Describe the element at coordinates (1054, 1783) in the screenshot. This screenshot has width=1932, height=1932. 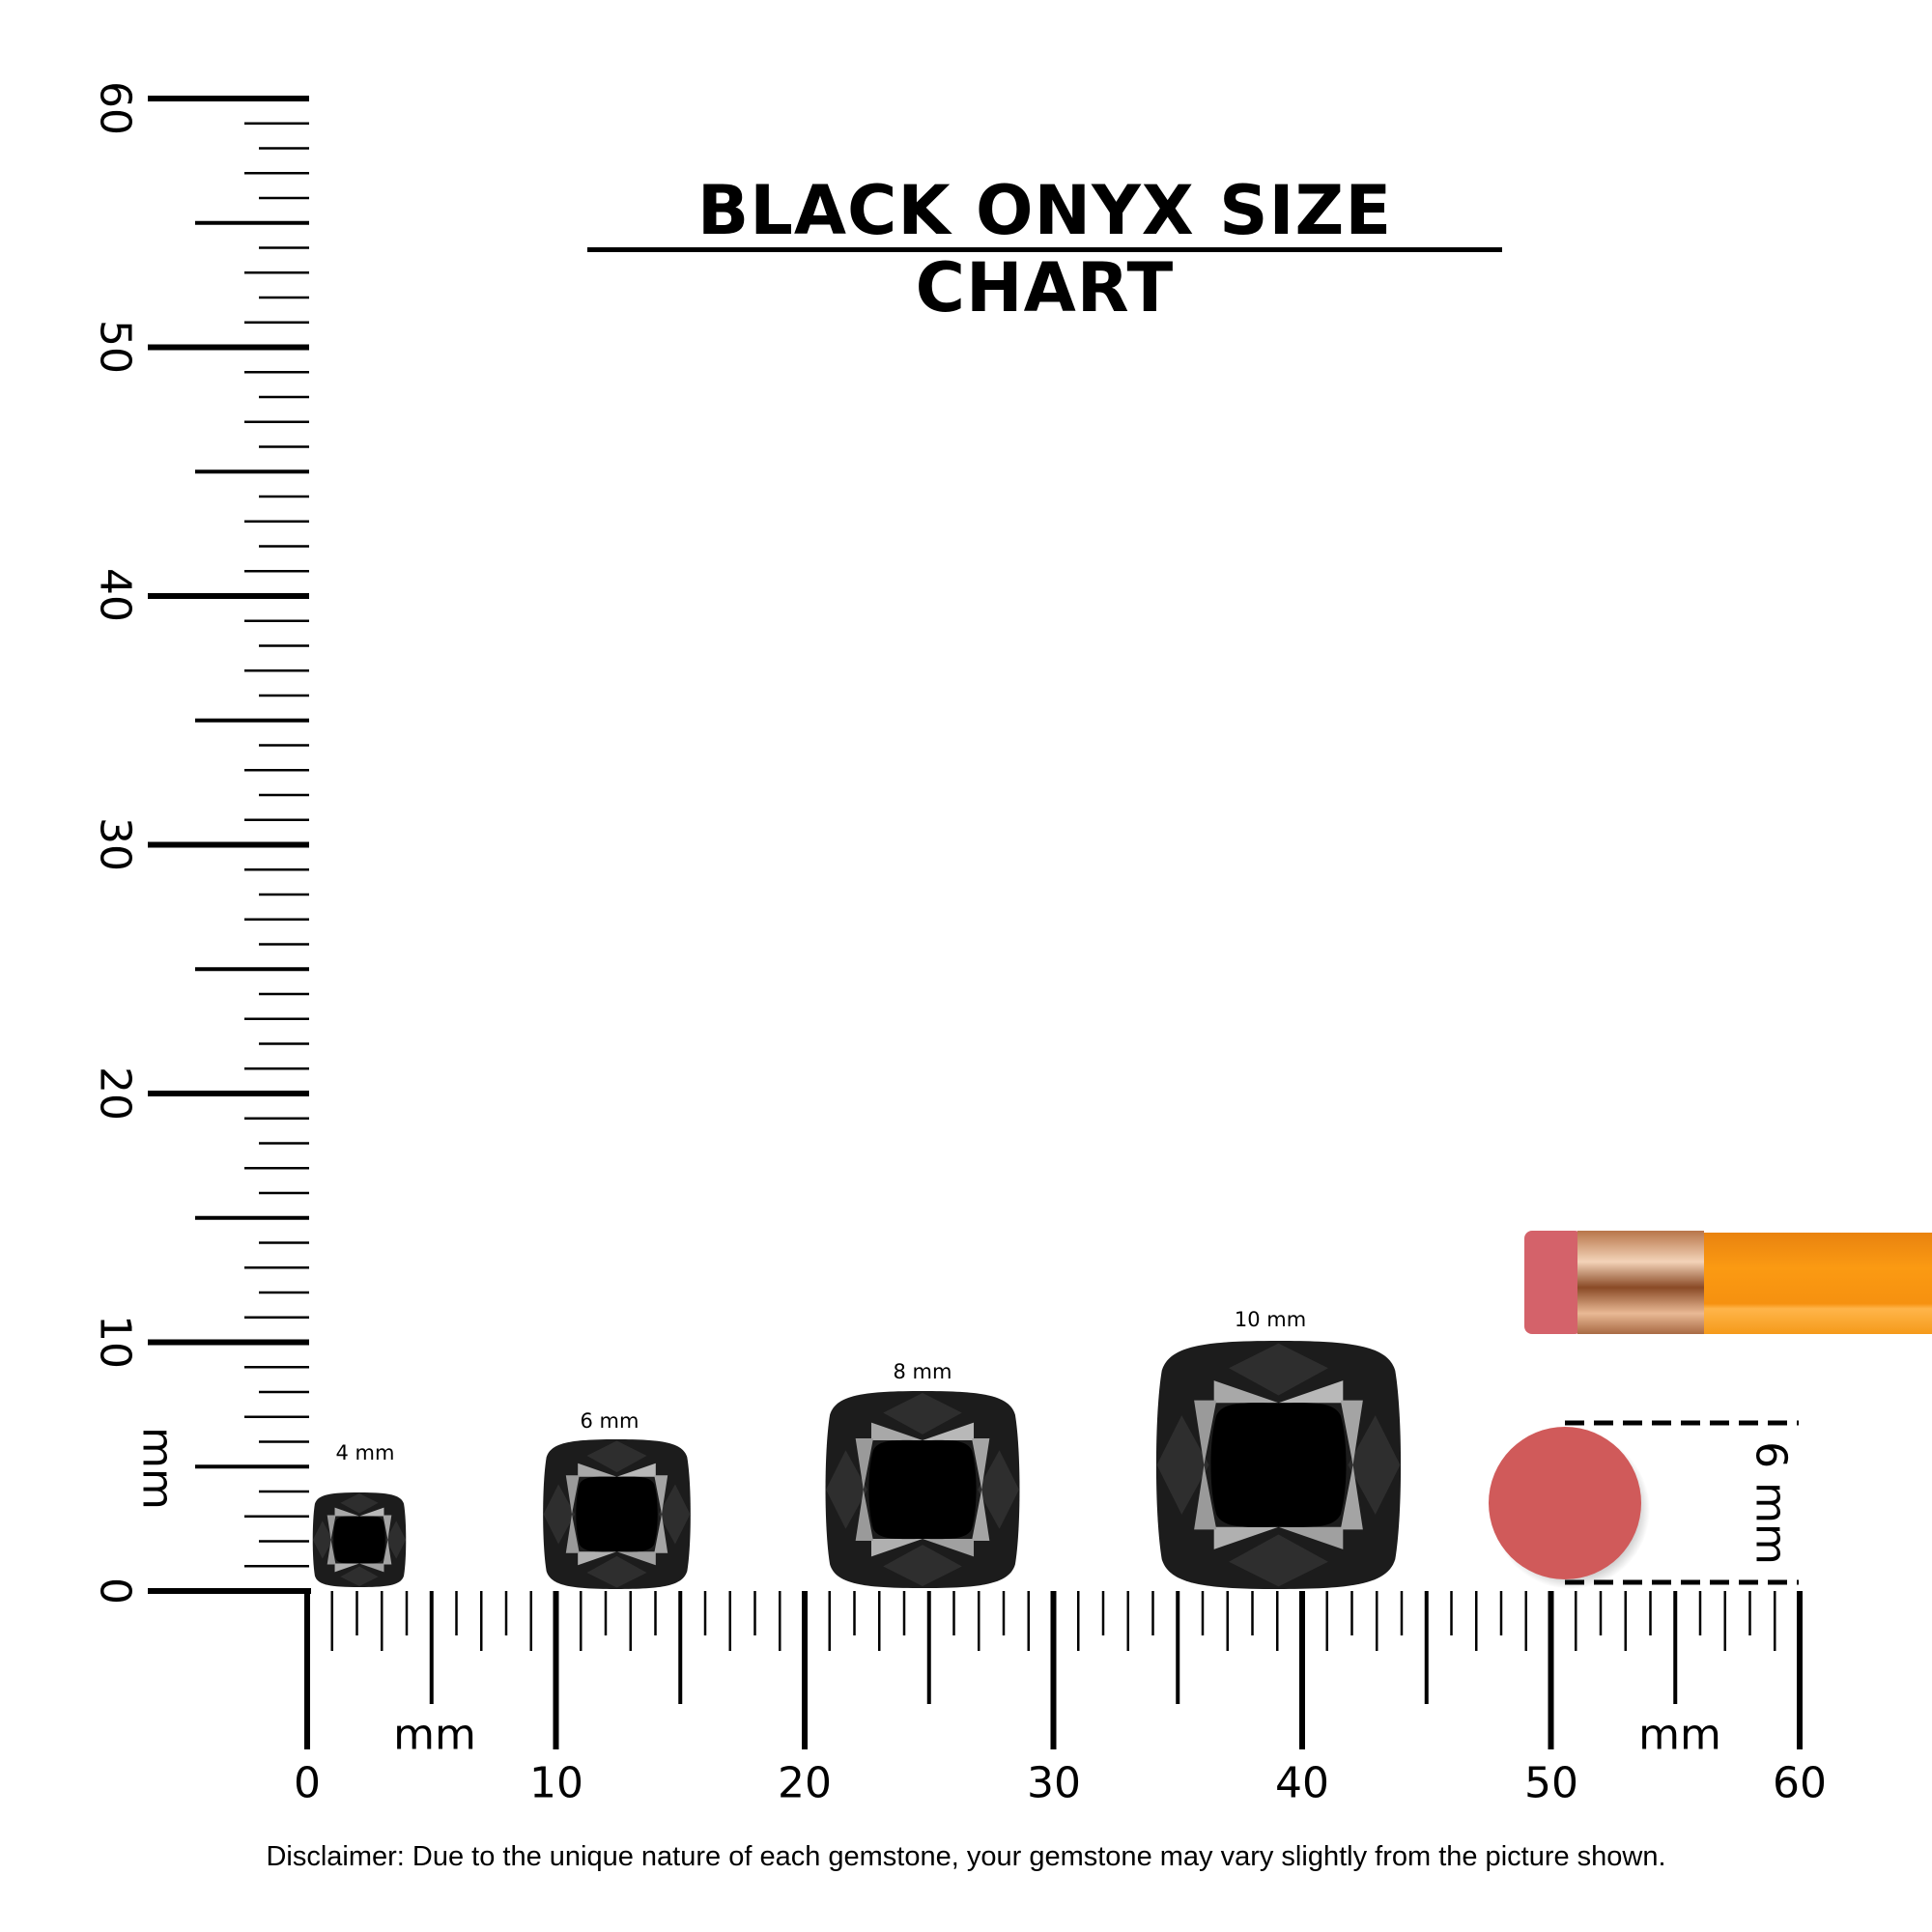
I see `h-tick-label: 30` at that location.